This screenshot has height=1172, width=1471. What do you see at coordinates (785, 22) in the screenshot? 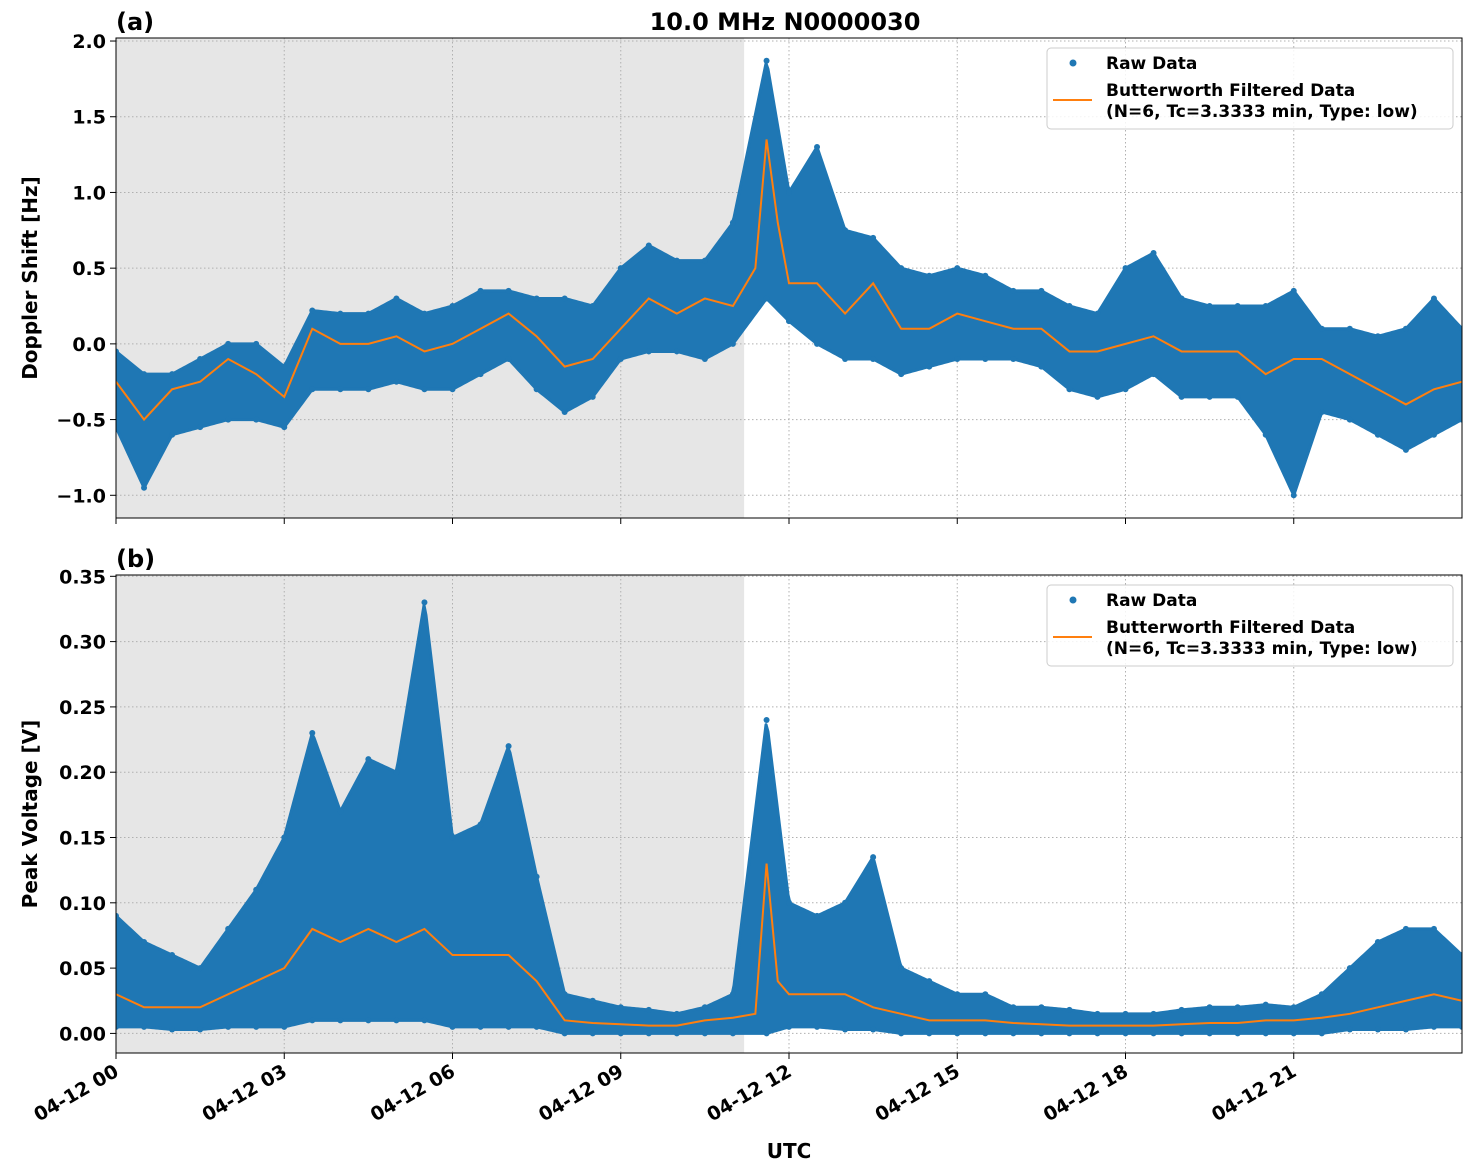
I see `chart-title: 10.0 MHz N0000030` at bounding box center [785, 22].